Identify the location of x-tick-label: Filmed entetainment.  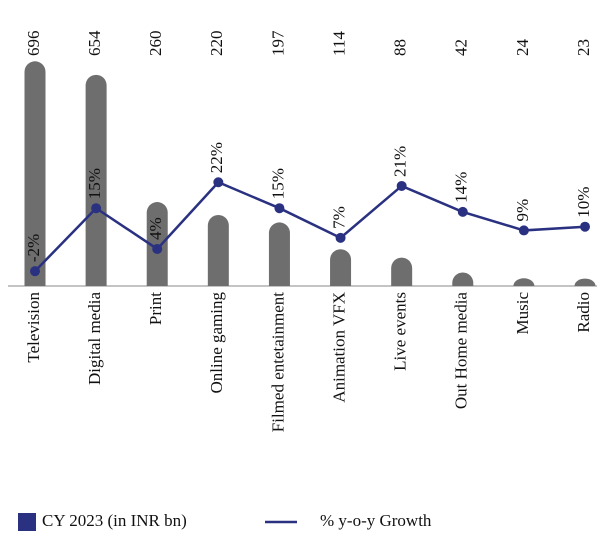
(277, 362).